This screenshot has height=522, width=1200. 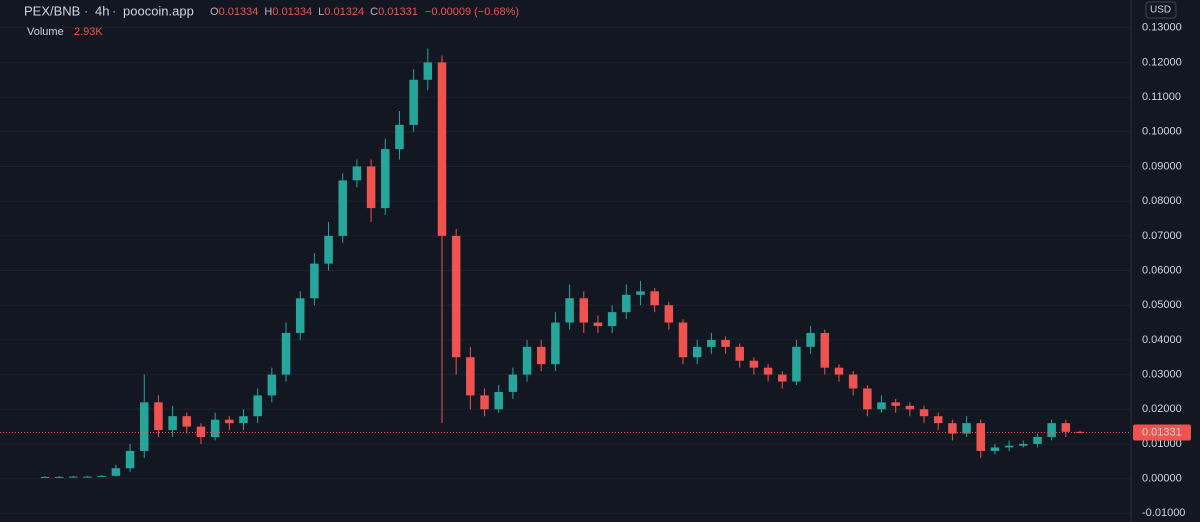 I want to click on y-tick-label: 0.03000, so click(x=1162, y=374).